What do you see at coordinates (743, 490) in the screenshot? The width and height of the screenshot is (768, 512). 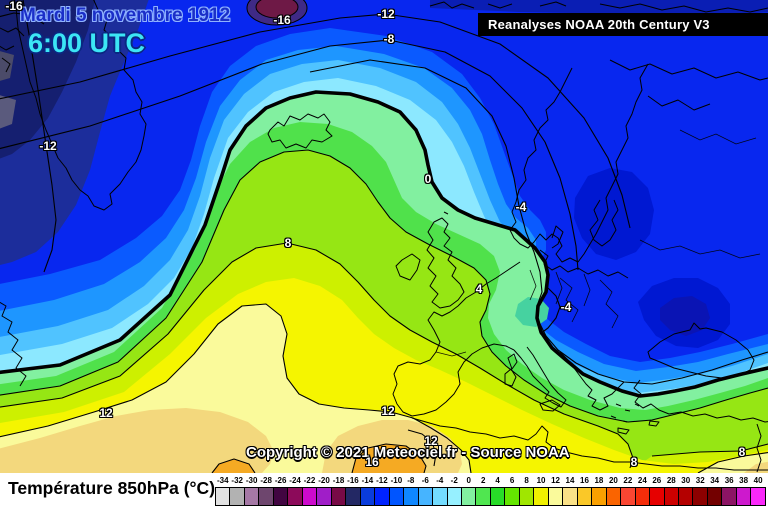 I see `legend-cell: 38` at bounding box center [743, 490].